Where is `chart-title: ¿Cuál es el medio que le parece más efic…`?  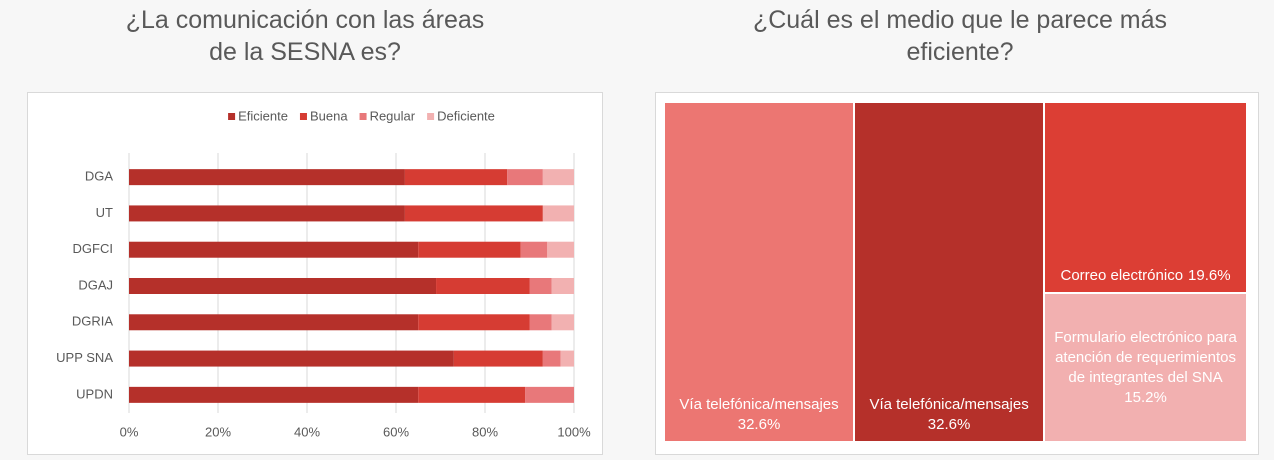
chart-title: ¿Cuál es el medio que le parece más efic… is located at coordinates (960, 36).